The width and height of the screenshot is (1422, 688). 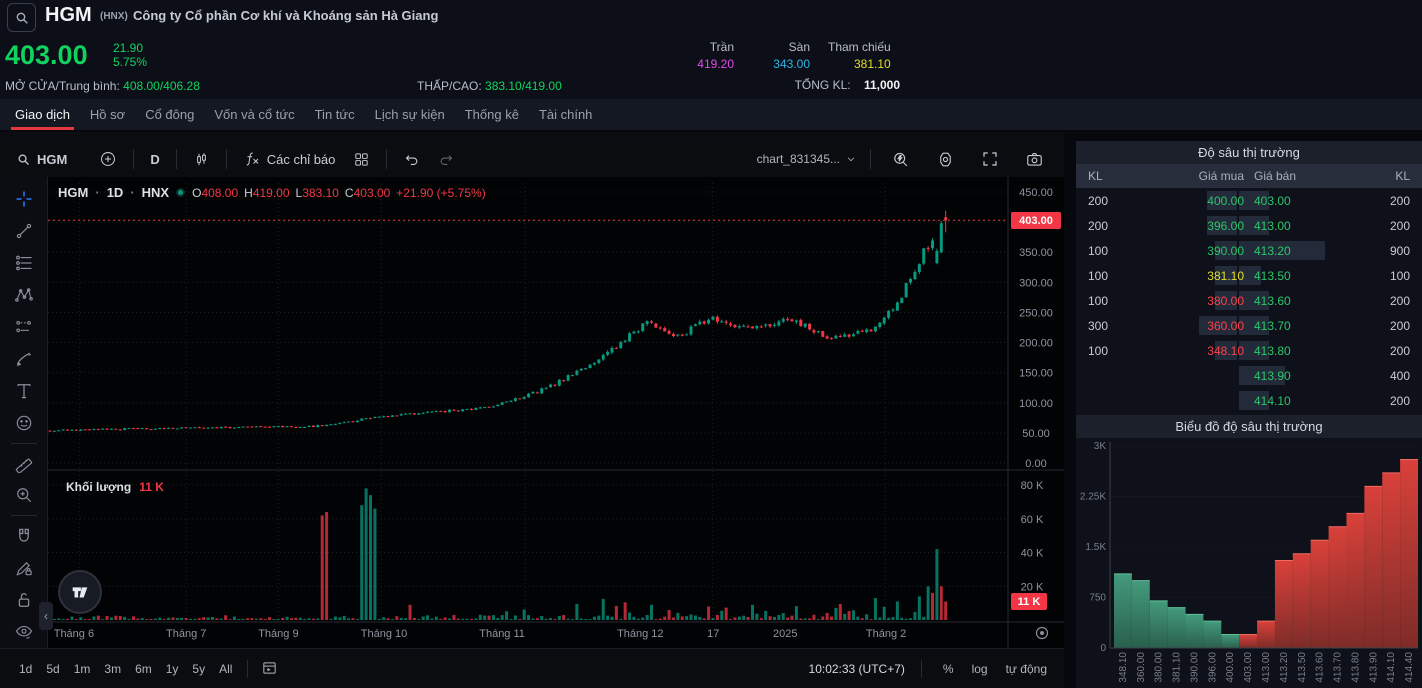 I want to click on order-book-row-5: 300 360.00 413.70 200, so click(x=1249, y=325).